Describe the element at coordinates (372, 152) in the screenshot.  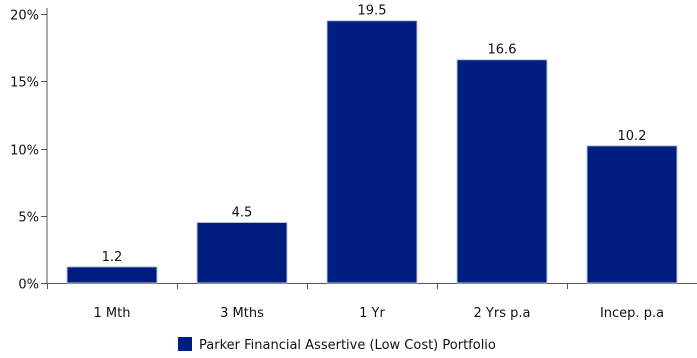
I see `bar-1-yr` at that location.